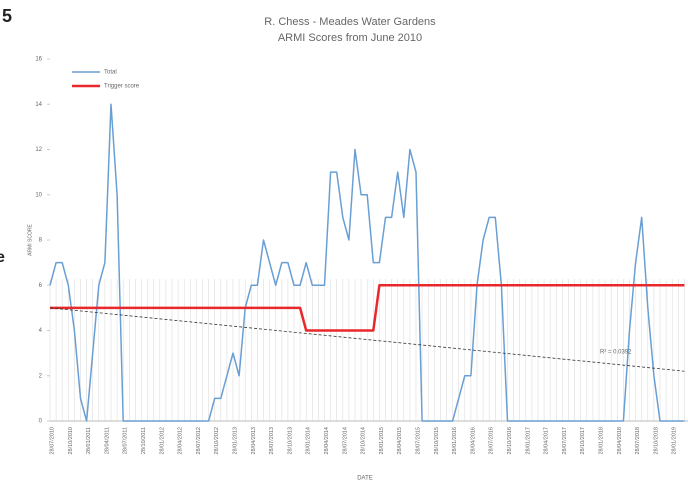 Image resolution: width=688 pixels, height=490 pixels. Describe the element at coordinates (616, 353) in the screenshot. I see `trendline-label: R² = 0.0392` at that location.